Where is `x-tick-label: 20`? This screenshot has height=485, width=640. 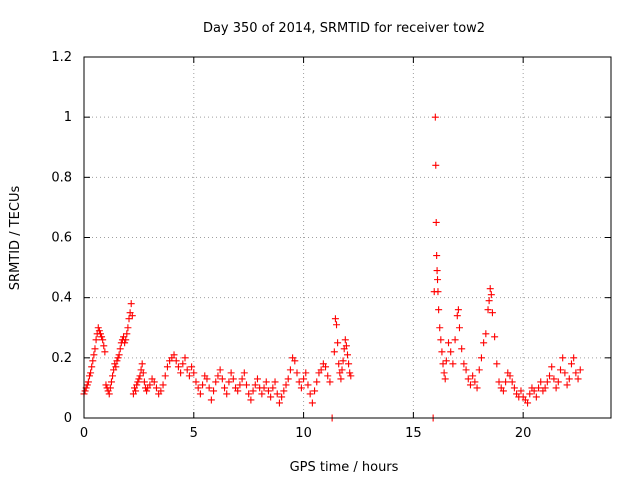
x-tick-label: 20 is located at coordinates (523, 433).